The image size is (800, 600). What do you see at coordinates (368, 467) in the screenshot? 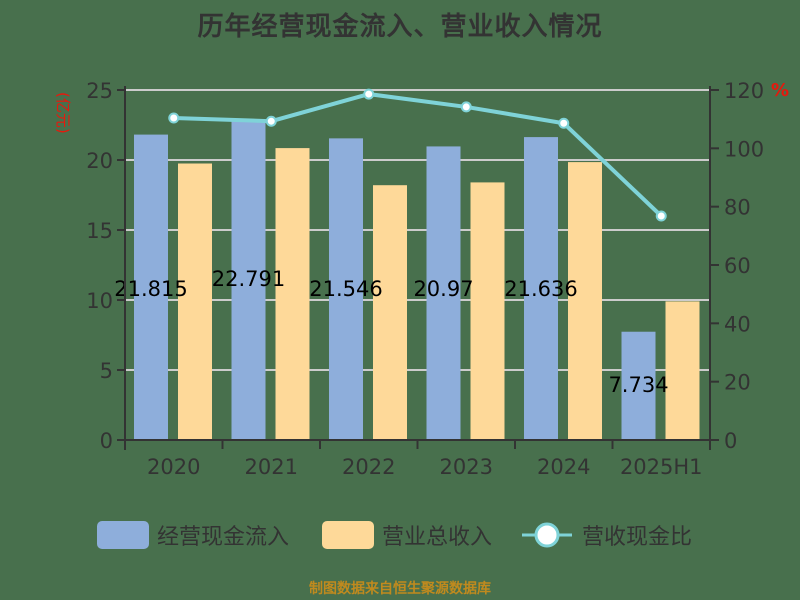
I see `x-tick-label: 2022` at bounding box center [368, 467].